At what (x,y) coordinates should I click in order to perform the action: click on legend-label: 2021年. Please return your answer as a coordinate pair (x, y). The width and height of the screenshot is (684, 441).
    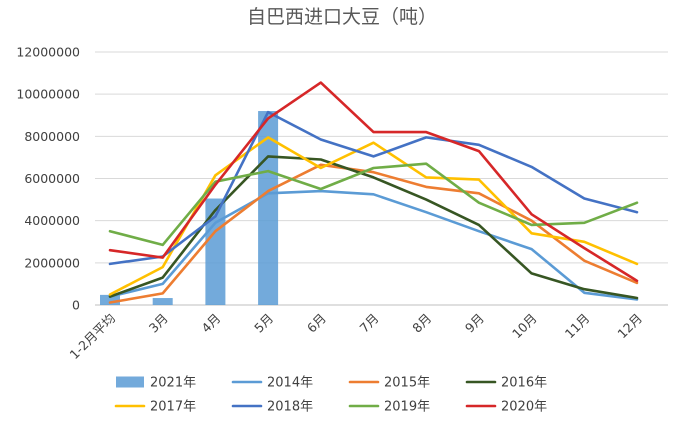
    Looking at the image, I should click on (173, 383).